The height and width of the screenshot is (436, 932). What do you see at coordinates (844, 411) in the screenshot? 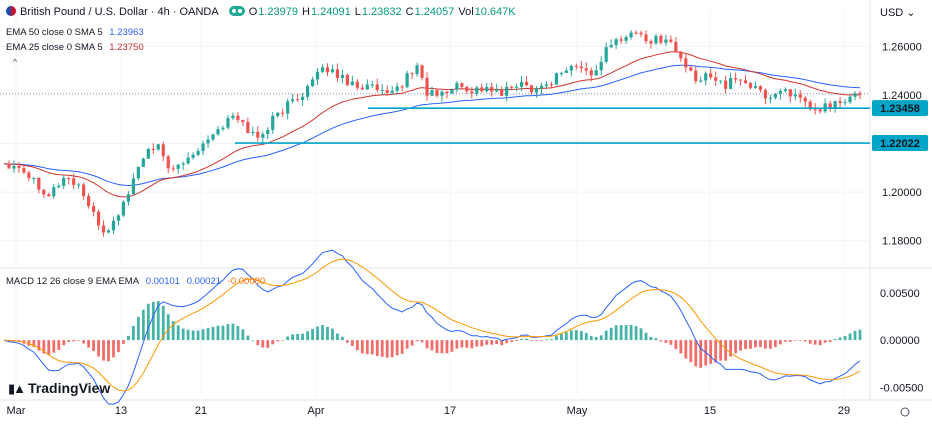
I see `x-tick-label: 29` at bounding box center [844, 411].